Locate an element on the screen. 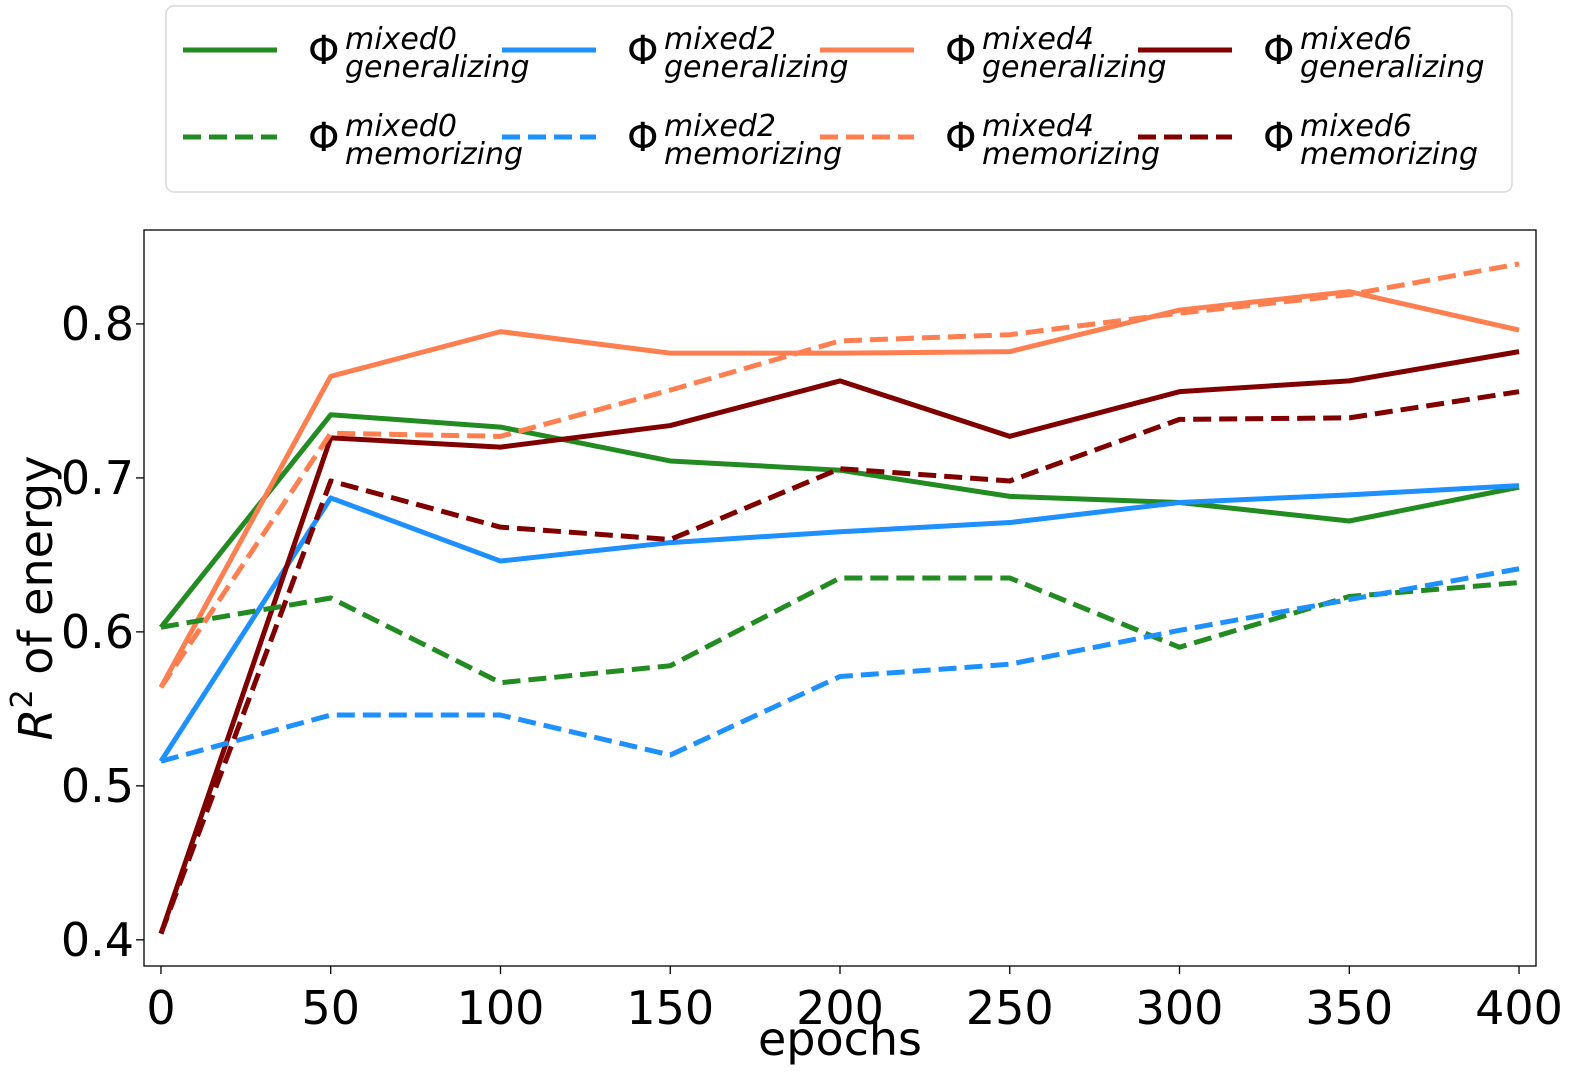 The image size is (1573, 1072). y-tick-label: 0.4 is located at coordinates (97, 940).